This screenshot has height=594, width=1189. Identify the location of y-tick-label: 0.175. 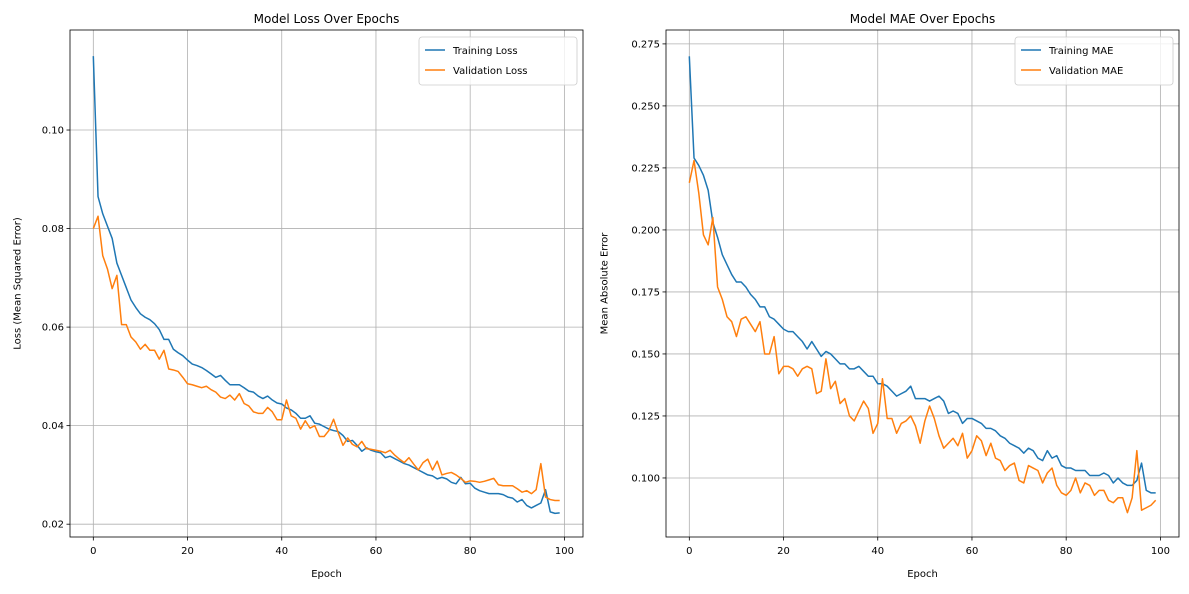
(645, 292).